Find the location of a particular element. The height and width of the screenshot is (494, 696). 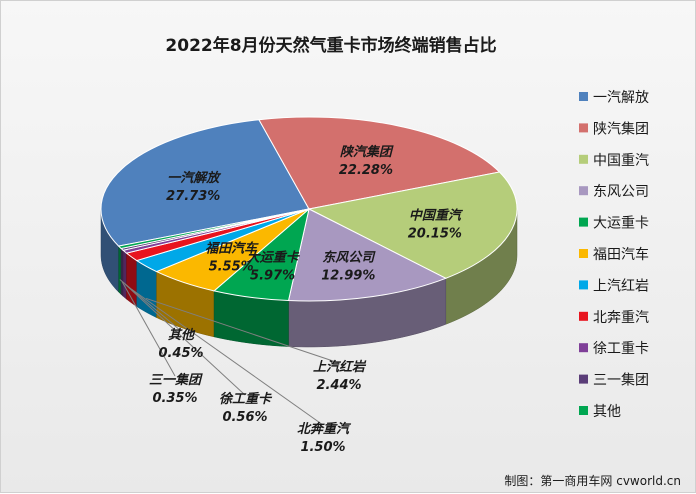

legend-label-8: 北奔重汽 is located at coordinates (621, 318).